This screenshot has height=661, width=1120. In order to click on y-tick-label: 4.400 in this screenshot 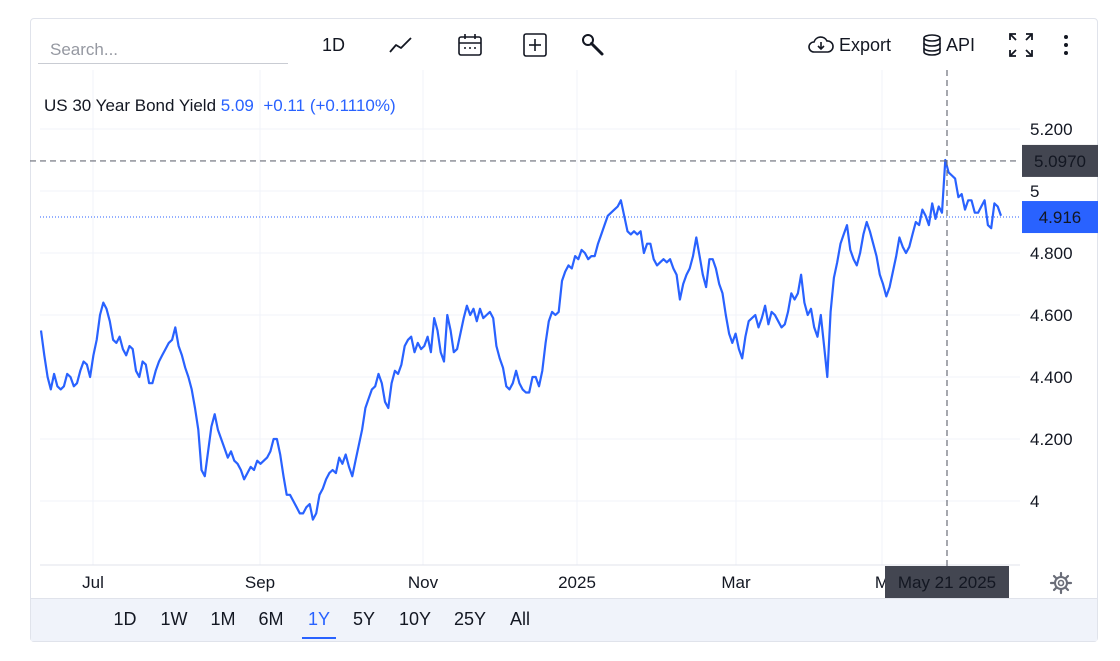, I will do `click(1051, 377)`.